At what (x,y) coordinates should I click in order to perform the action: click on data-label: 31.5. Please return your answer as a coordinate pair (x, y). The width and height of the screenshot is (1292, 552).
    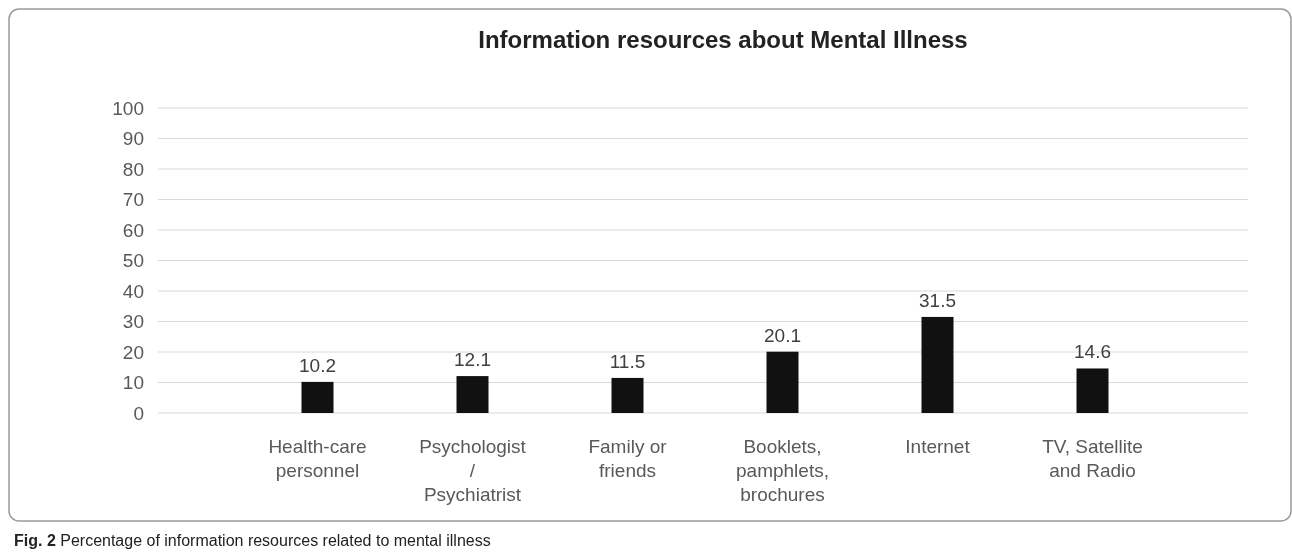
    Looking at the image, I should click on (937, 300).